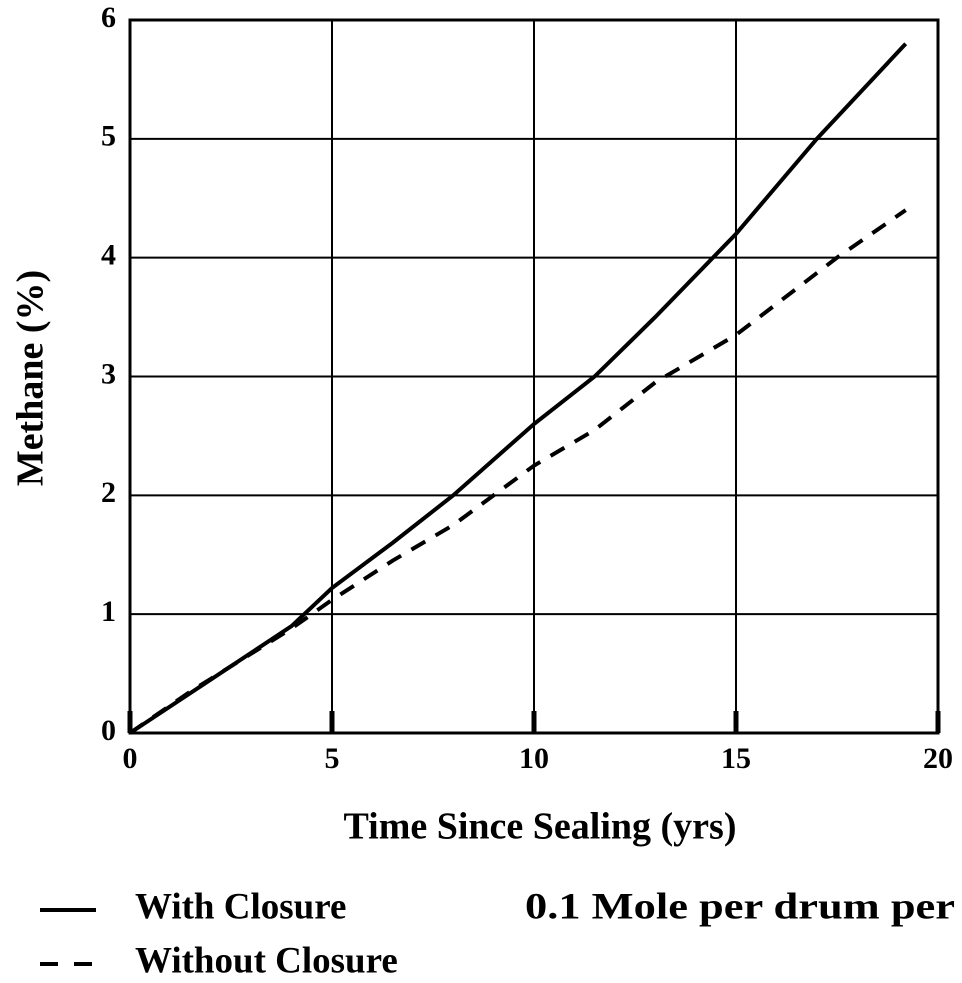 This screenshot has height=983, width=962. What do you see at coordinates (266, 960) in the screenshot?
I see `legend-label: Without Closure` at bounding box center [266, 960].